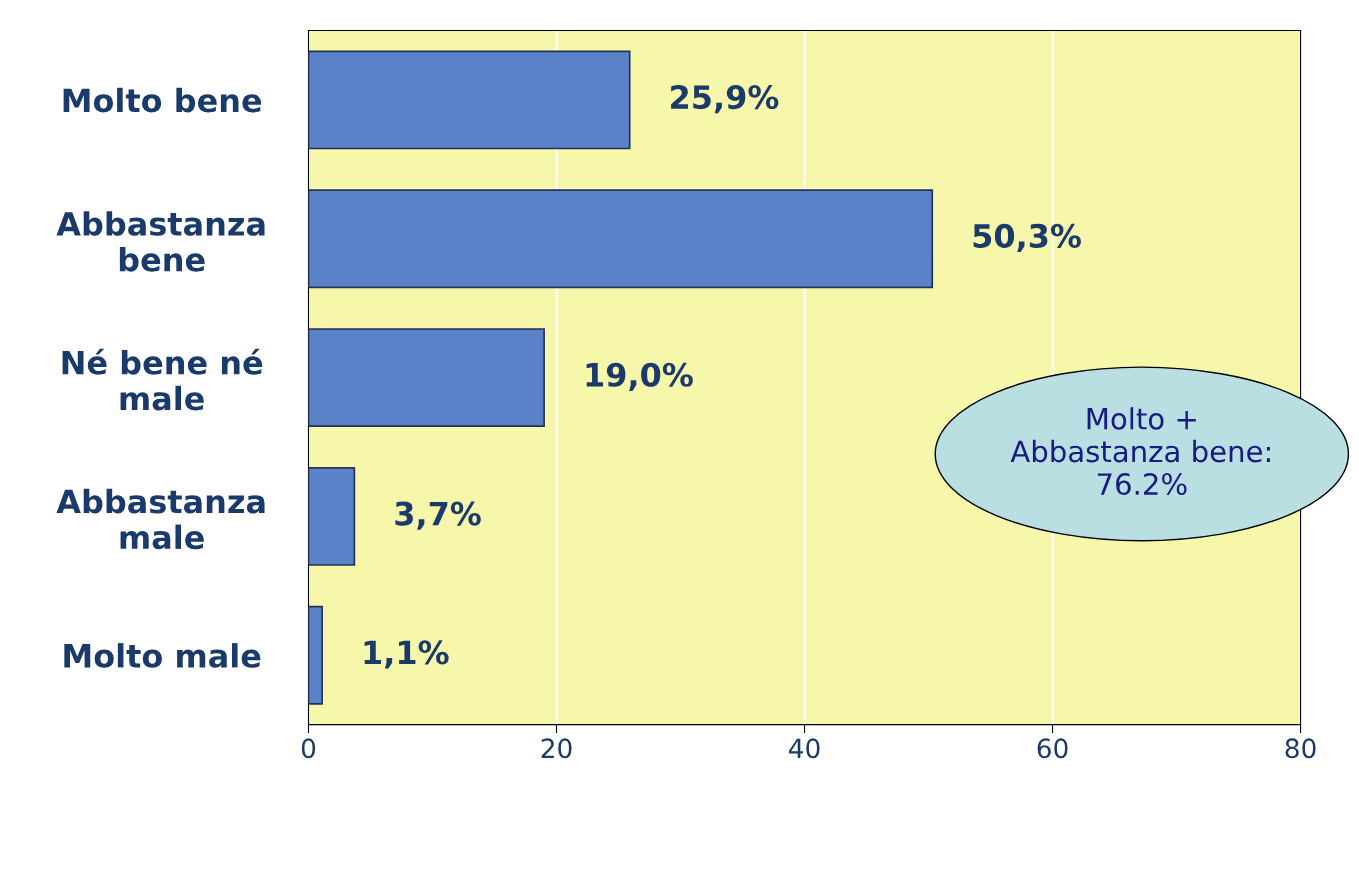 Image resolution: width=1359 pixels, height=871 pixels. What do you see at coordinates (639, 376) in the screenshot?
I see `data-label: 19,0%` at bounding box center [639, 376].